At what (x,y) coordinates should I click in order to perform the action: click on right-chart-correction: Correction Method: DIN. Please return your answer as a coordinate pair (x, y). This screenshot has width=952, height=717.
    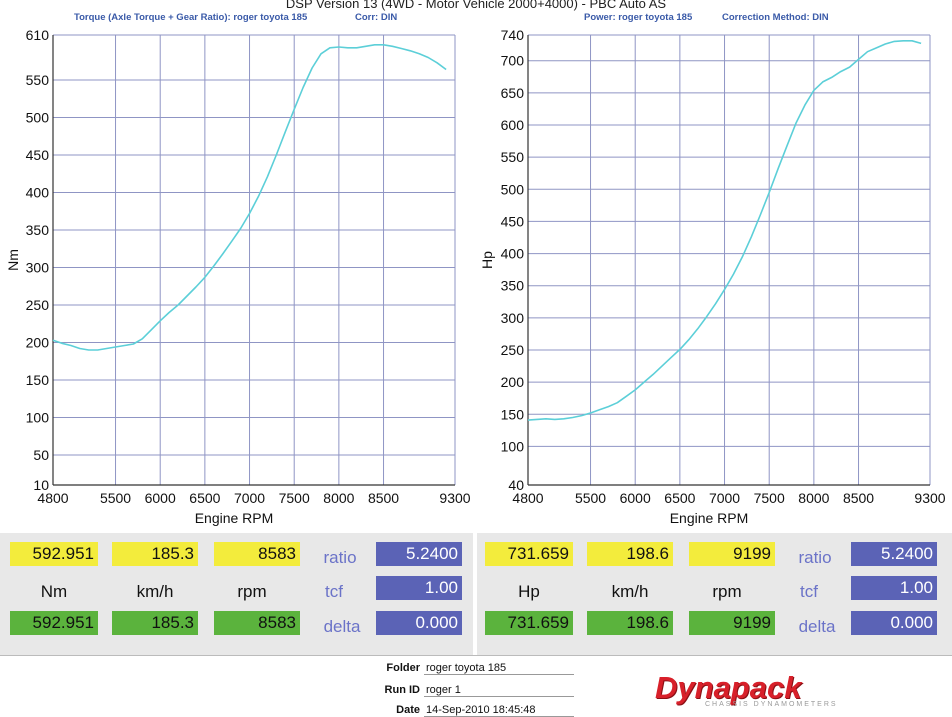
    Looking at the image, I should click on (775, 17).